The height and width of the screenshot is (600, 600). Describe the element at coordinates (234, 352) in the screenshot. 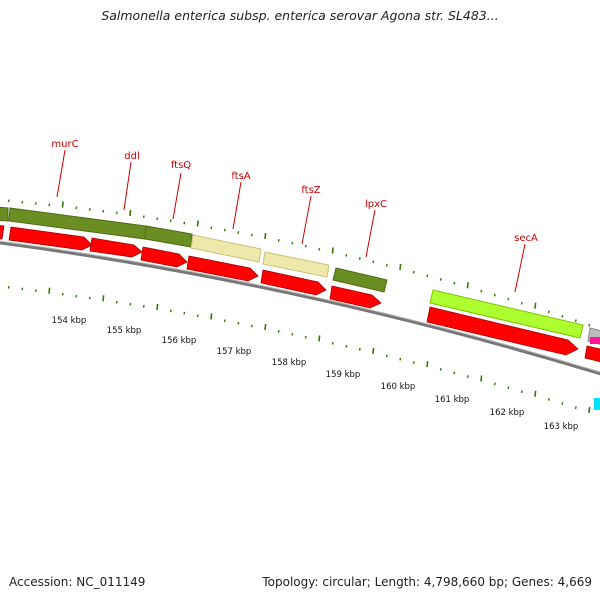

I see `scale-label: 157 kbp` at that location.